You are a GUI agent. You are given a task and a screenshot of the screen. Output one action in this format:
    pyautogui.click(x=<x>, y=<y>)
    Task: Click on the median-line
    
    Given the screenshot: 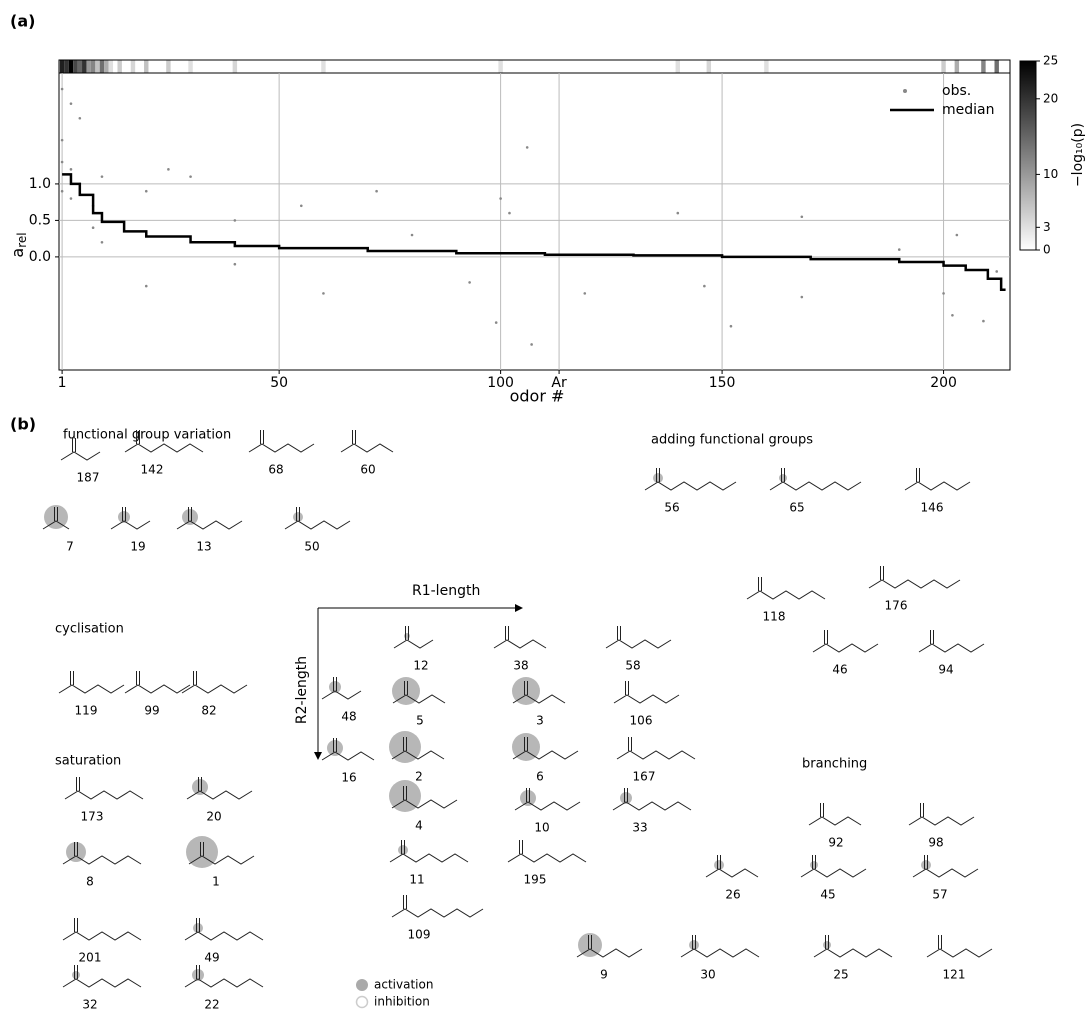 What is the action you would take?
    pyautogui.click(x=534, y=232)
    